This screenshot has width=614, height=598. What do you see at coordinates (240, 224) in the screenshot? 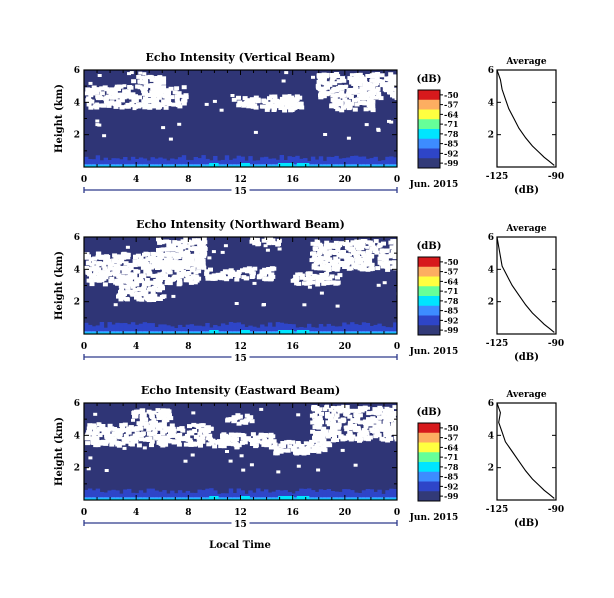
I see `heatmap-title: Echo Intensity (Northward Beam)` at bounding box center [240, 224].